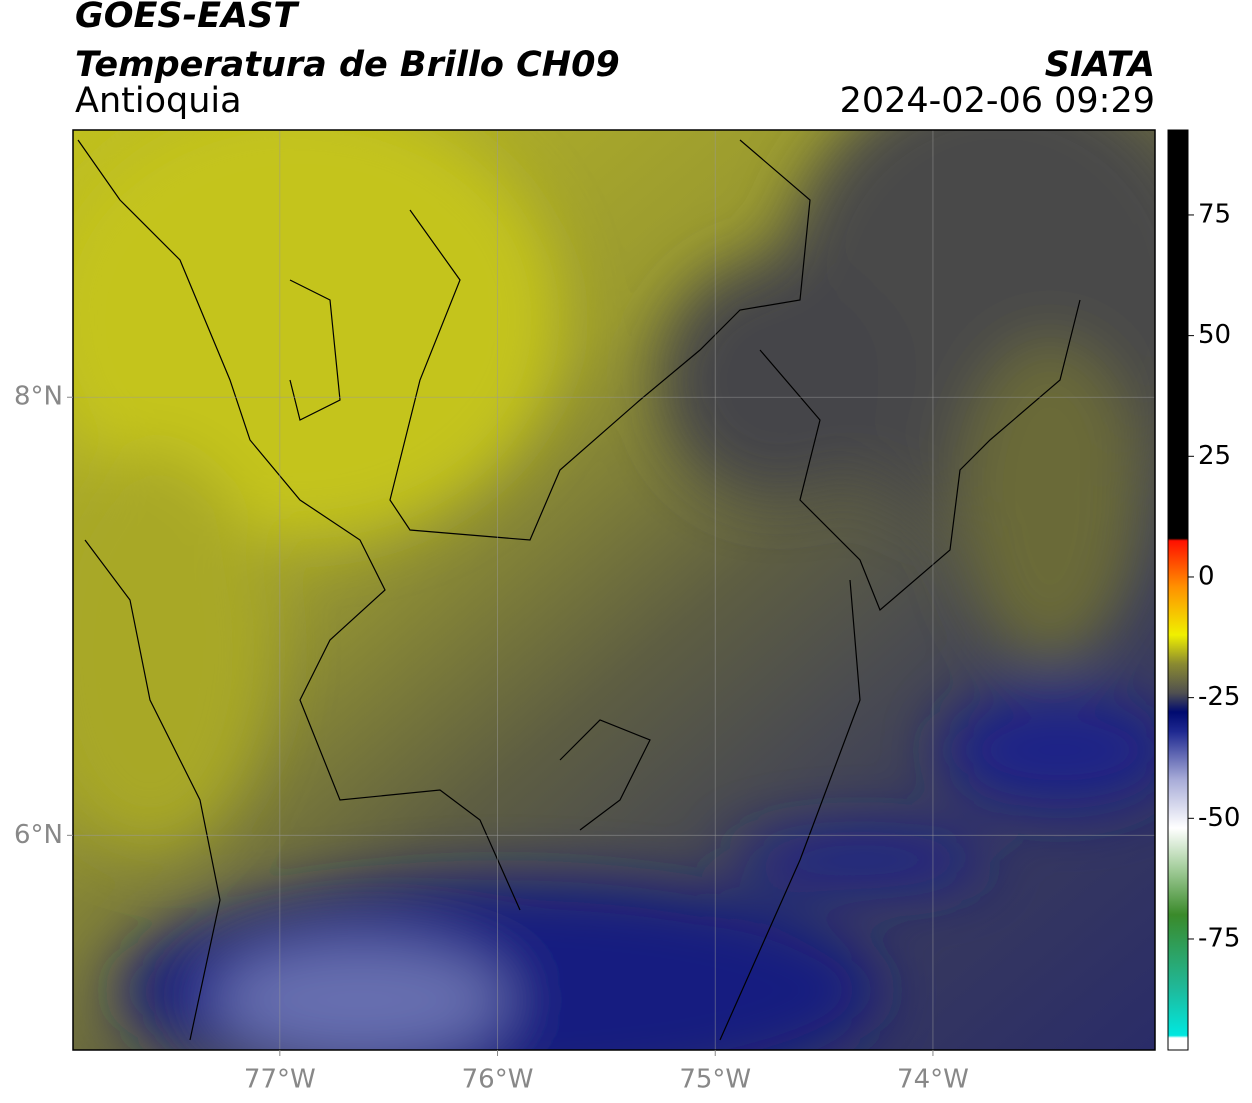 The height and width of the screenshot is (1103, 1252). Describe the element at coordinates (498, 1080) in the screenshot. I see `x-tick-label: 76°W` at that location.